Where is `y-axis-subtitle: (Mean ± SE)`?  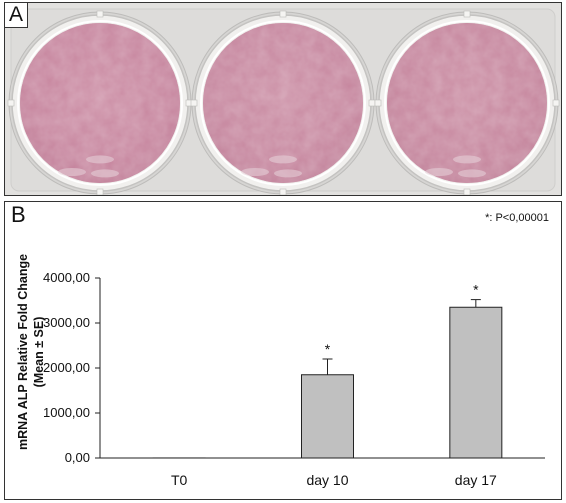 y-axis-subtitle: (Mean ± SE) is located at coordinates (39, 352).